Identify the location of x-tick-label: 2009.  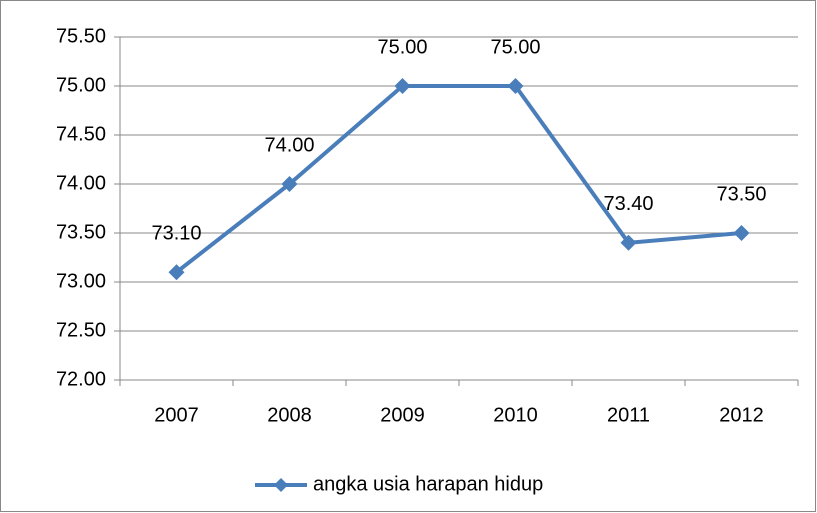
(402, 415).